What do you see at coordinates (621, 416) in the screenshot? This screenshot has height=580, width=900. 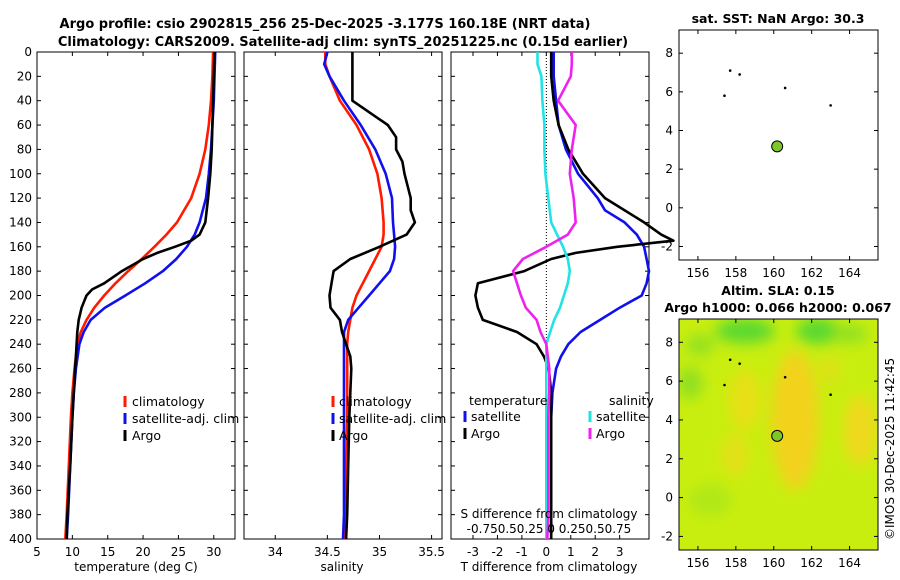 I see `legend3-sal-satellite-label: satellite` at bounding box center [621, 416].